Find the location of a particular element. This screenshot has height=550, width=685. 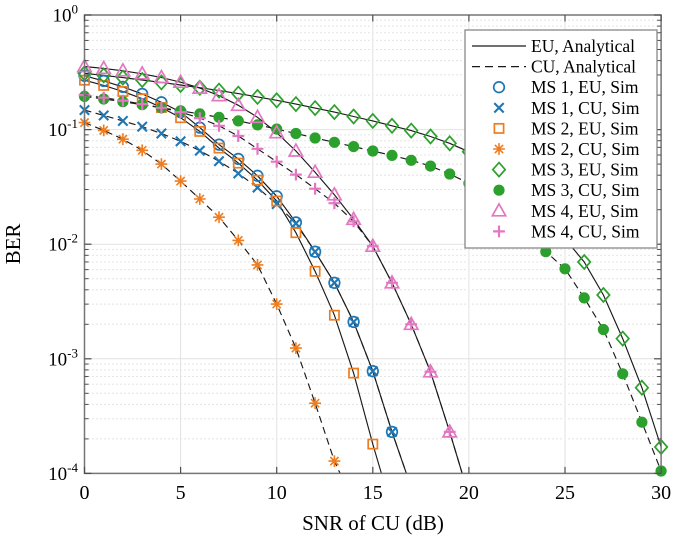

y-tick-label: 10⁻¹ is located at coordinates (63, 128).